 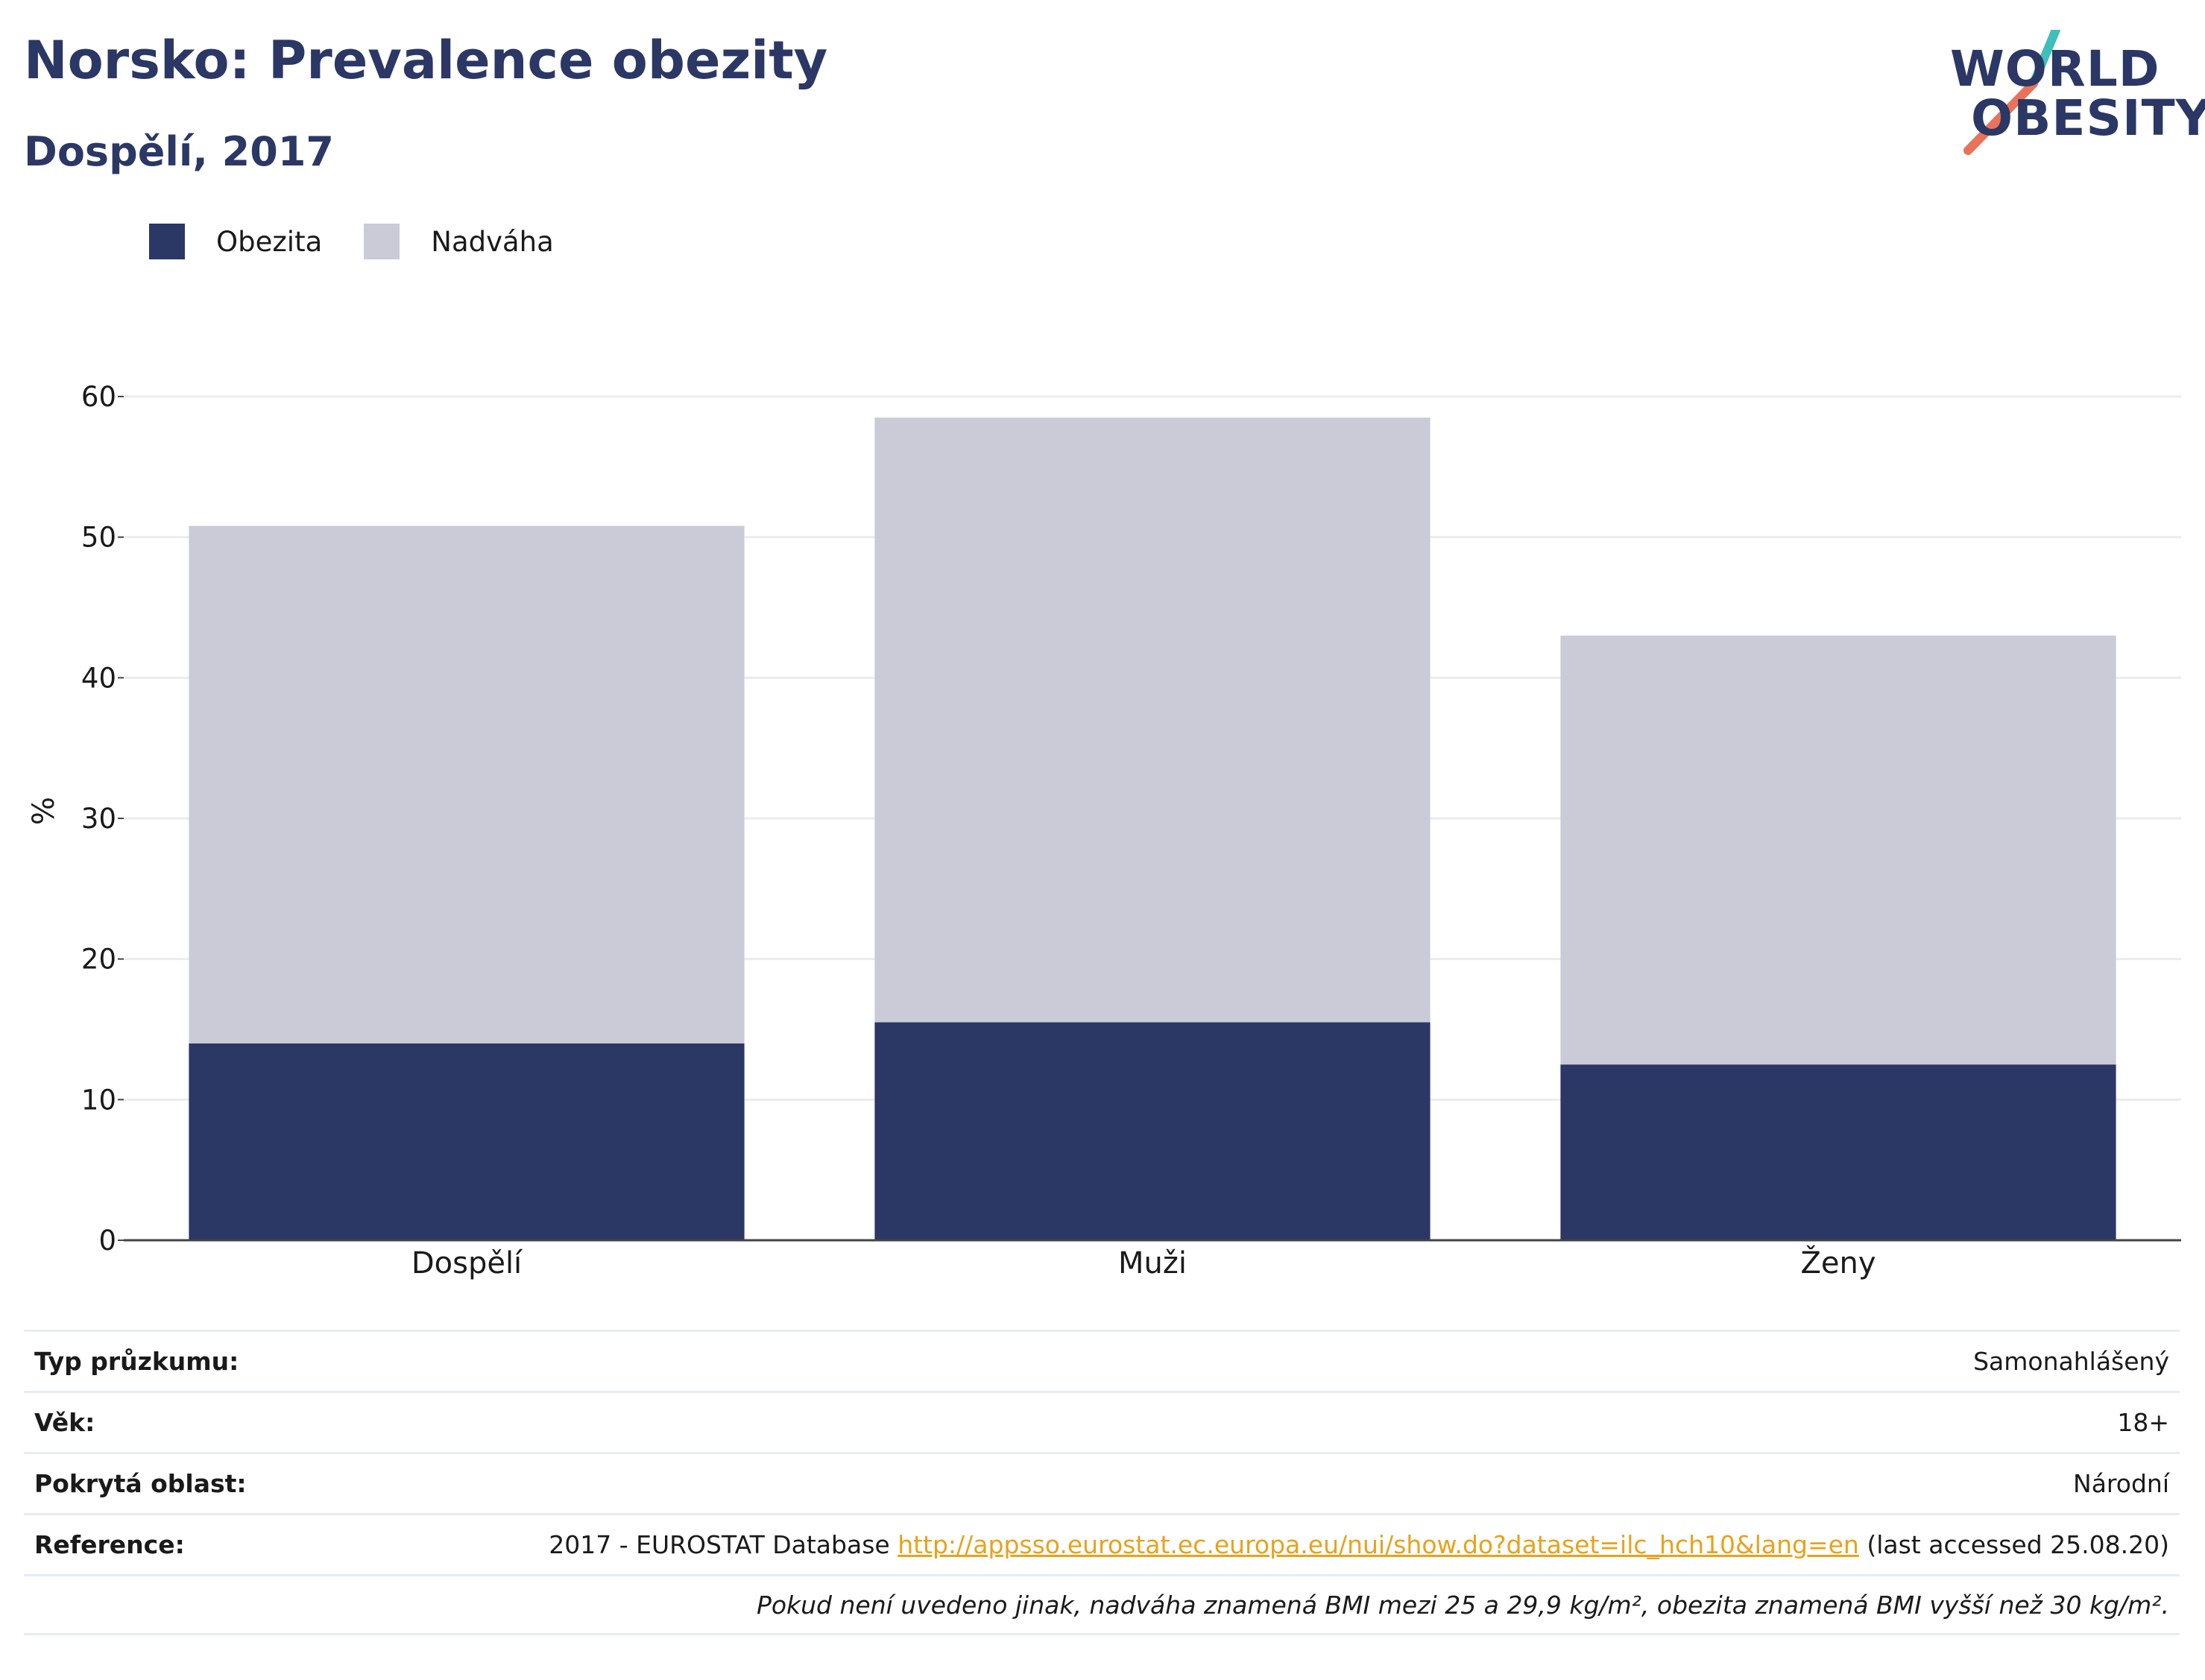 What do you see at coordinates (2071, 1361) in the screenshot?
I see `info-value: Samonahlášený` at bounding box center [2071, 1361].